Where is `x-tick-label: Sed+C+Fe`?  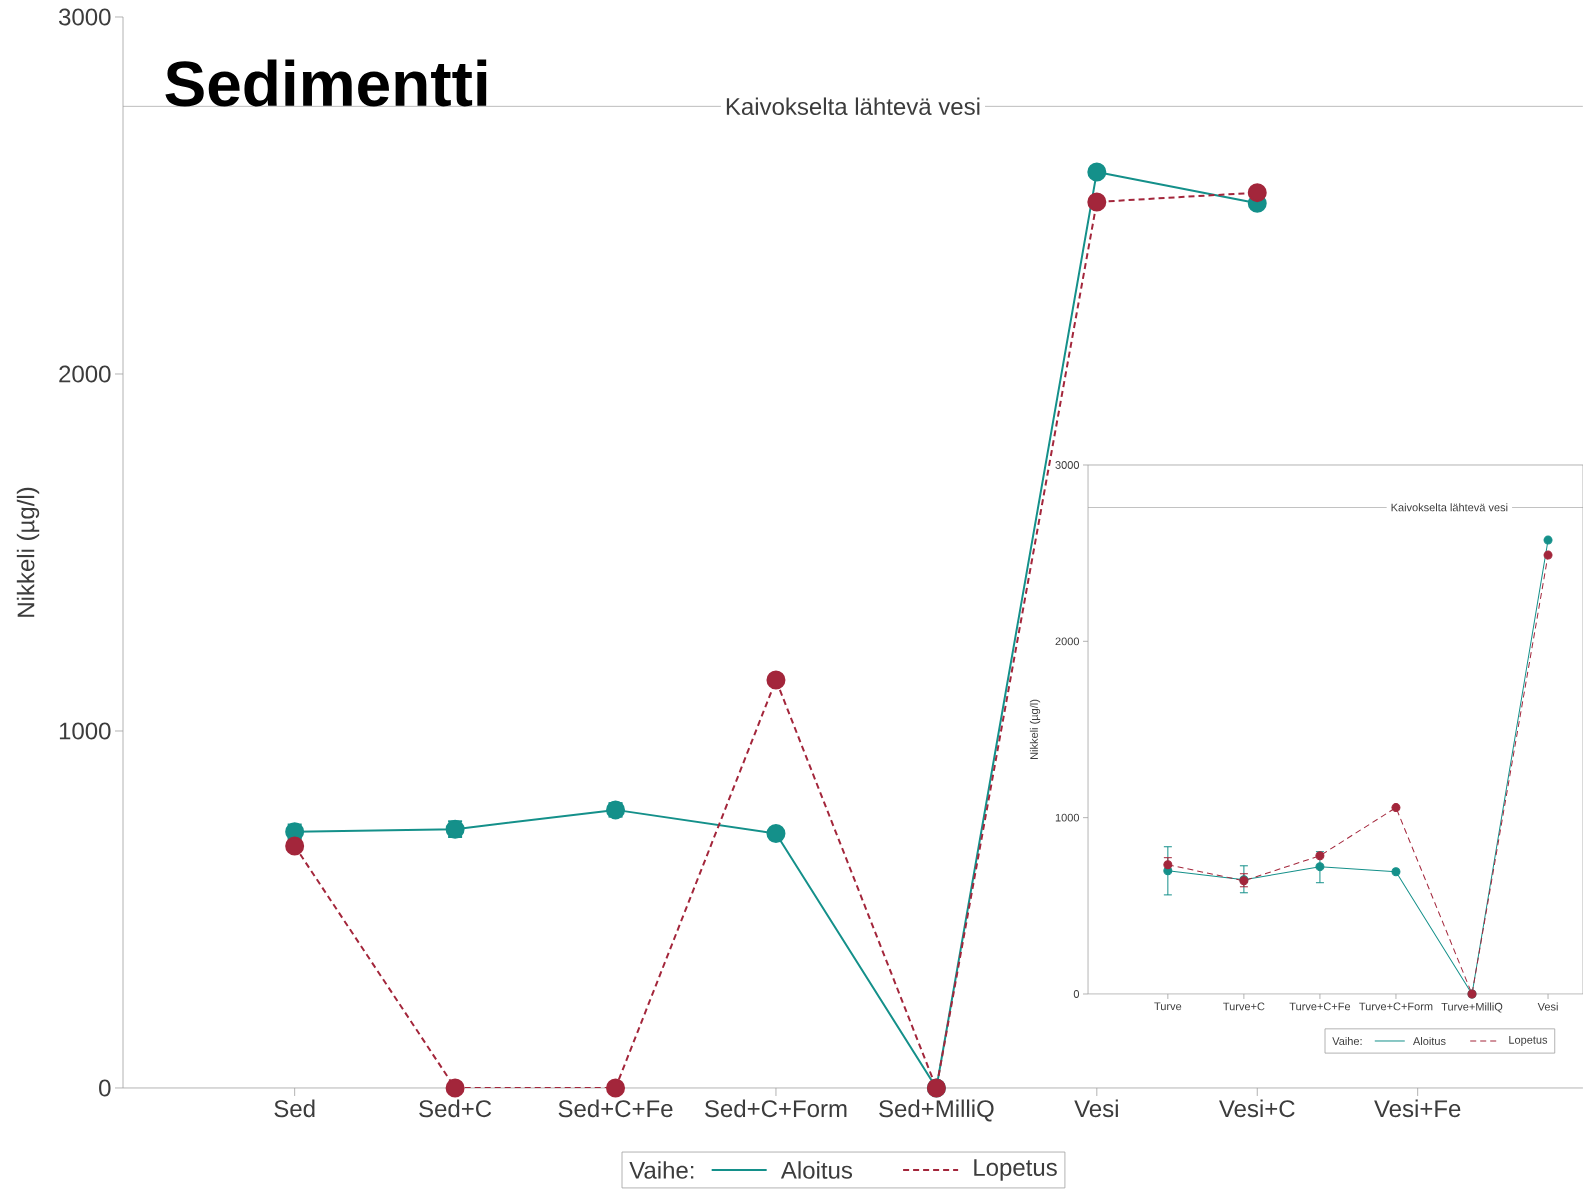
x-tick-label: Sed+C+Fe is located at coordinates (615, 1108).